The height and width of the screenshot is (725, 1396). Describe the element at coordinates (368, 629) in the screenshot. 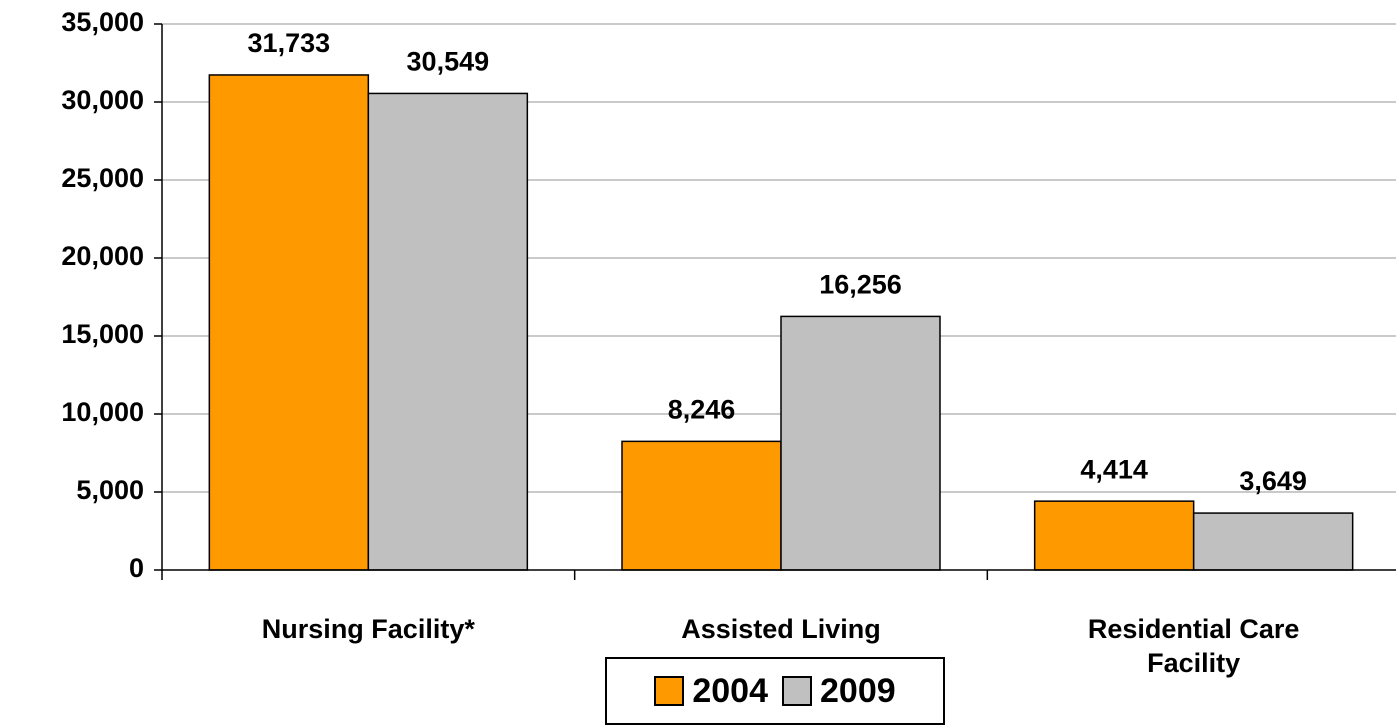

I see `x-tick-label: Nursing Facility*` at that location.